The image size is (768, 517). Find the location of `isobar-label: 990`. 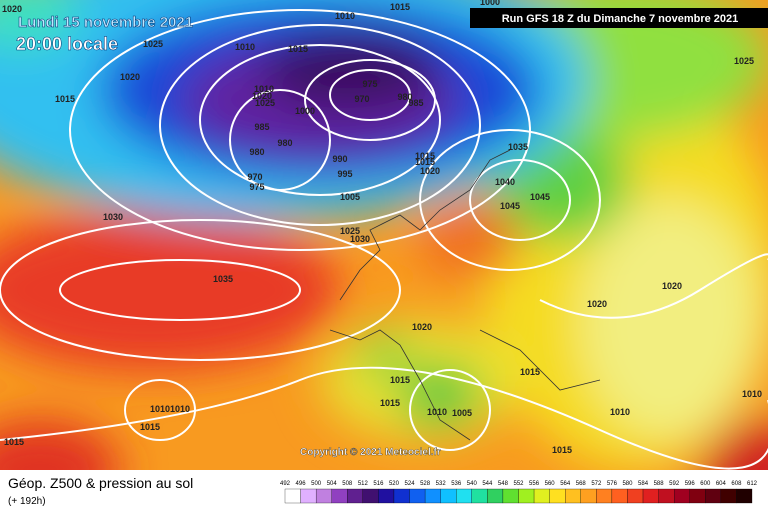

isobar-label: 990 is located at coordinates (339, 159).